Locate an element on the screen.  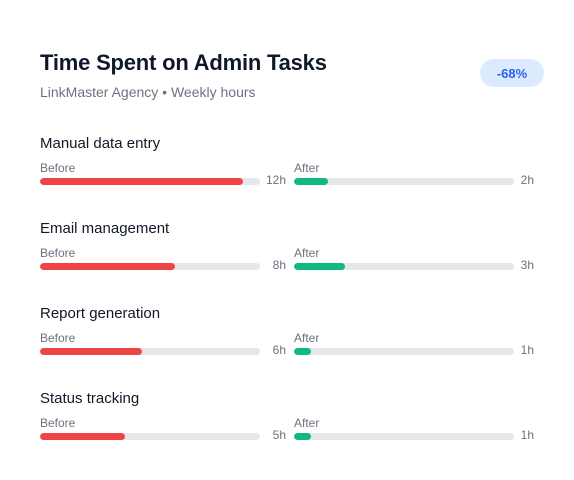
before-column: Before 6h is located at coordinates (163, 346).